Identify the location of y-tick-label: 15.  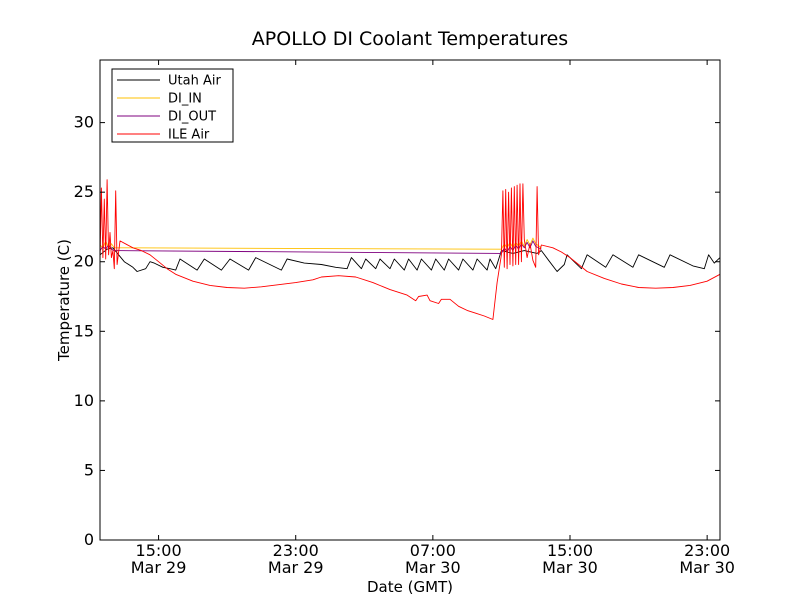
(84, 330).